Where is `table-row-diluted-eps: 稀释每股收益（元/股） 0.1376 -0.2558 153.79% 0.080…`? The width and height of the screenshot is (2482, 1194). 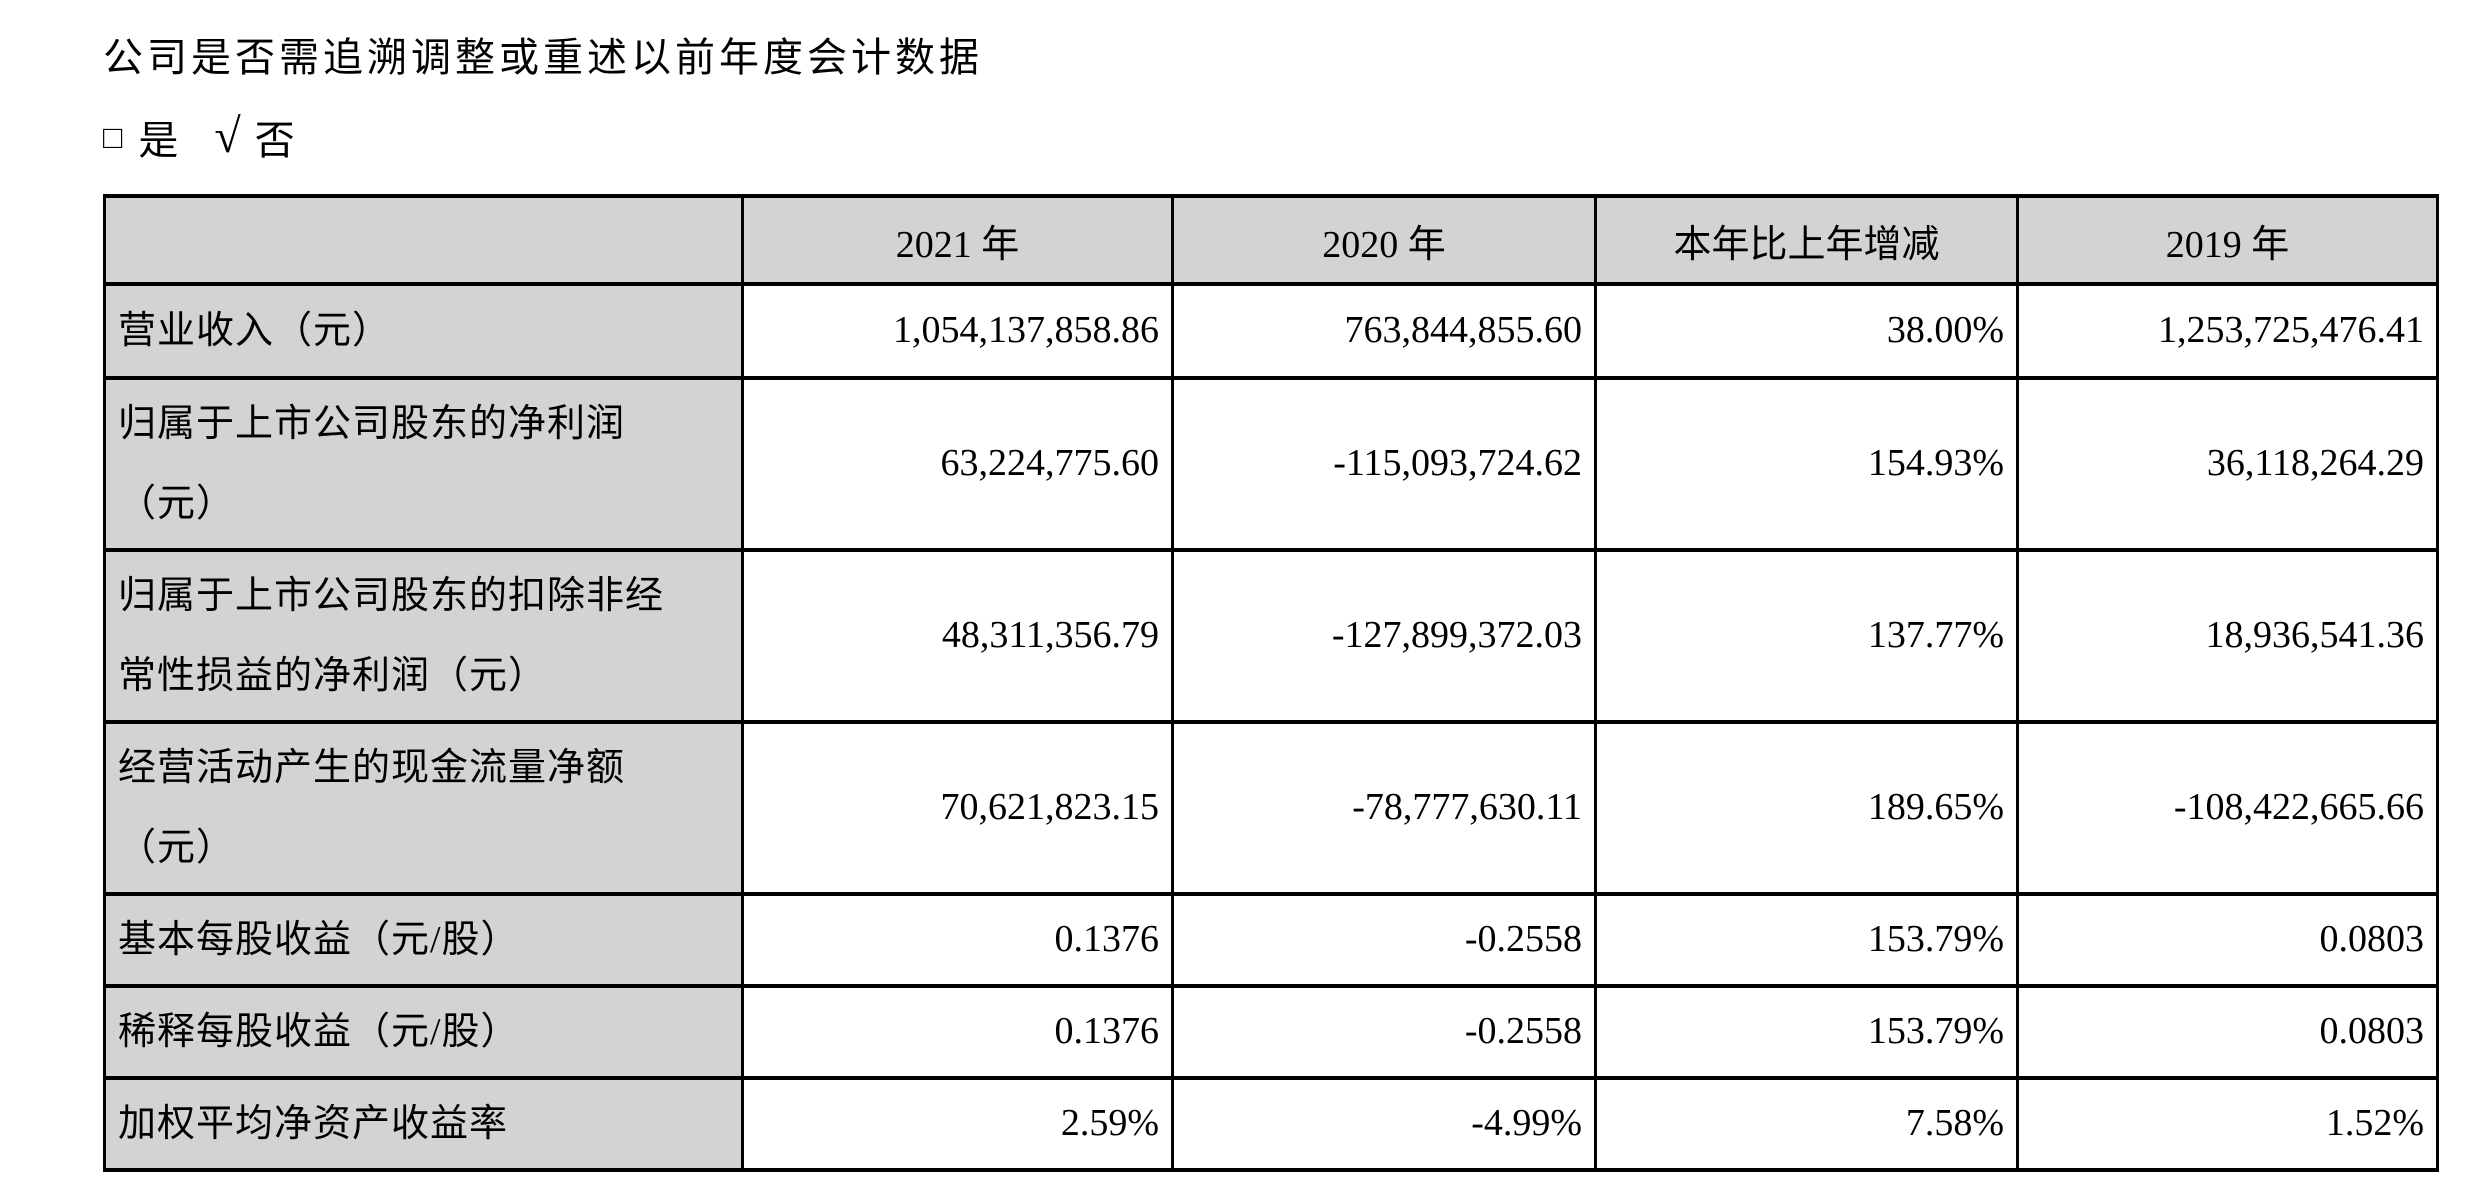 table-row-diluted-eps: 稀释每股收益（元/股） 0.1376 -0.2558 153.79% 0.080… is located at coordinates (1271, 1032).